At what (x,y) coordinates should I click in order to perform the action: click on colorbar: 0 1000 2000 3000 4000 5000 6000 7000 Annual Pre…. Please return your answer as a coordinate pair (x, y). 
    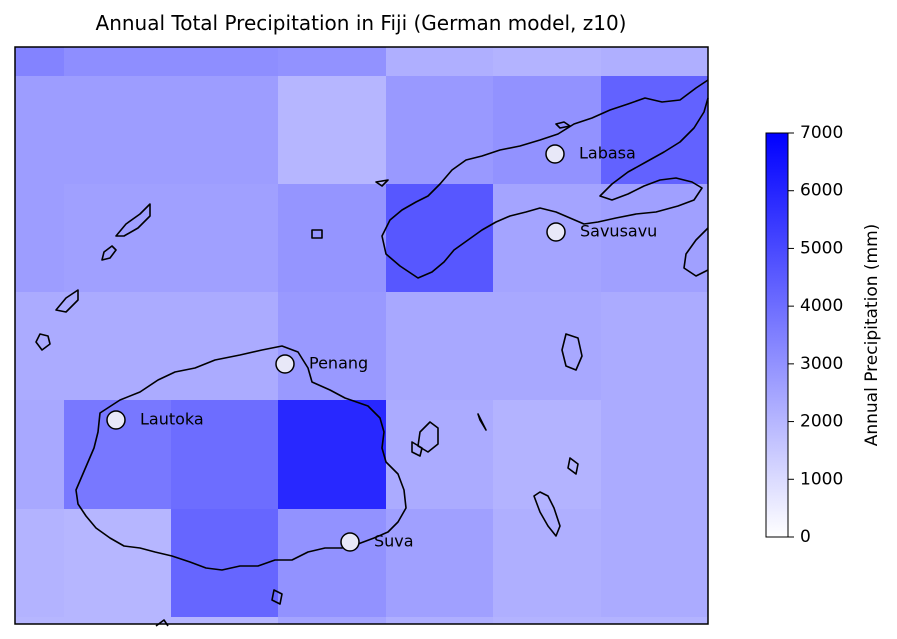
    Looking at the image, I should click on (823, 335).